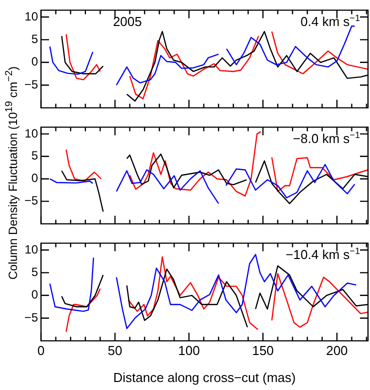  I want to click on x-tick-label: 100, so click(189, 350).